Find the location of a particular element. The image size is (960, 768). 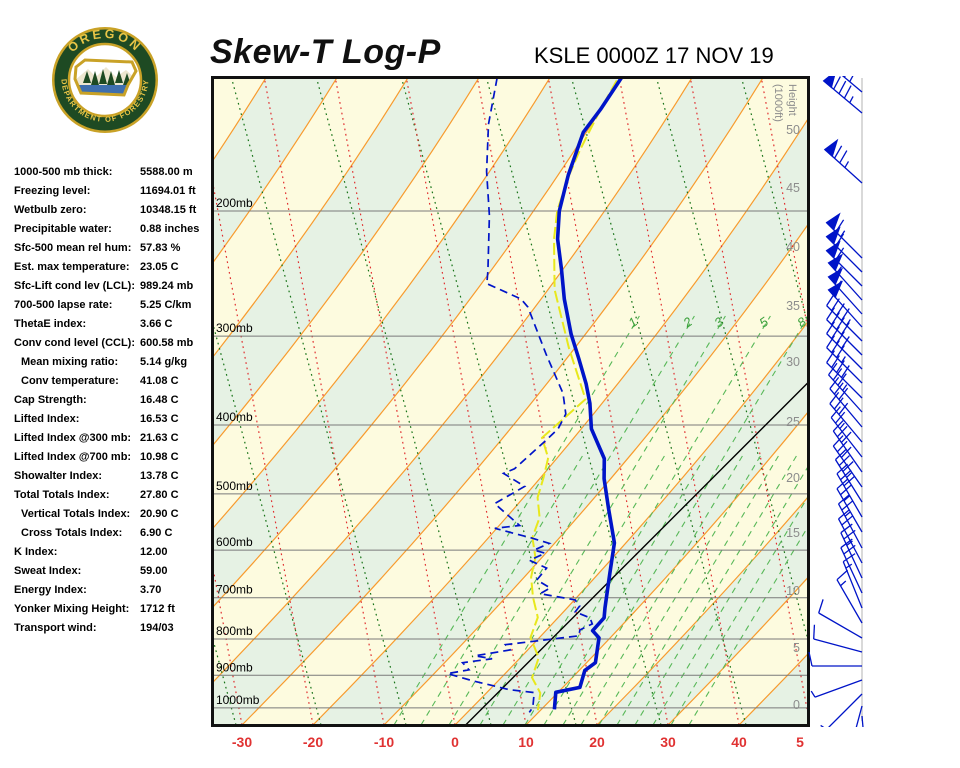

stat-value: 13.78 C is located at coordinates (159, 476).